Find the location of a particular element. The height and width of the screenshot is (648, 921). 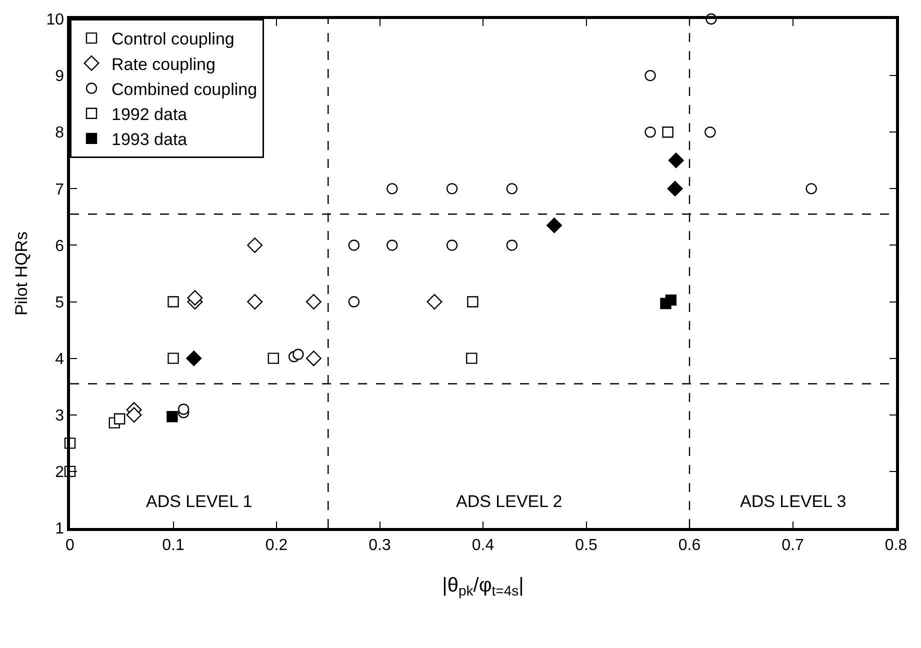

y-tick-label: 3 is located at coordinates (59, 415).